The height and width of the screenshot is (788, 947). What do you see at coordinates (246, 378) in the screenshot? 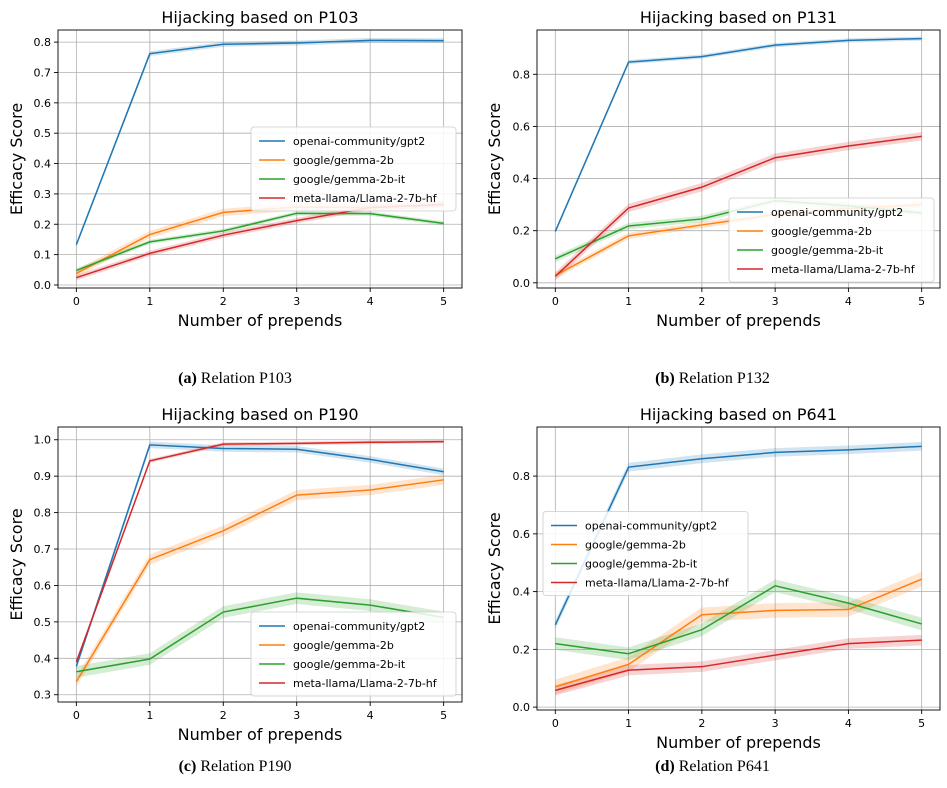
I see `caption-text-a: Relation P103` at bounding box center [246, 378].